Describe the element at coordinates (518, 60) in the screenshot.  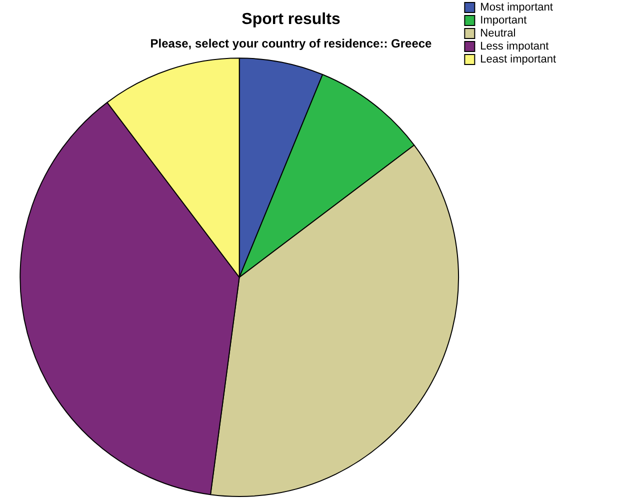
I see `legend-label: Least important` at that location.